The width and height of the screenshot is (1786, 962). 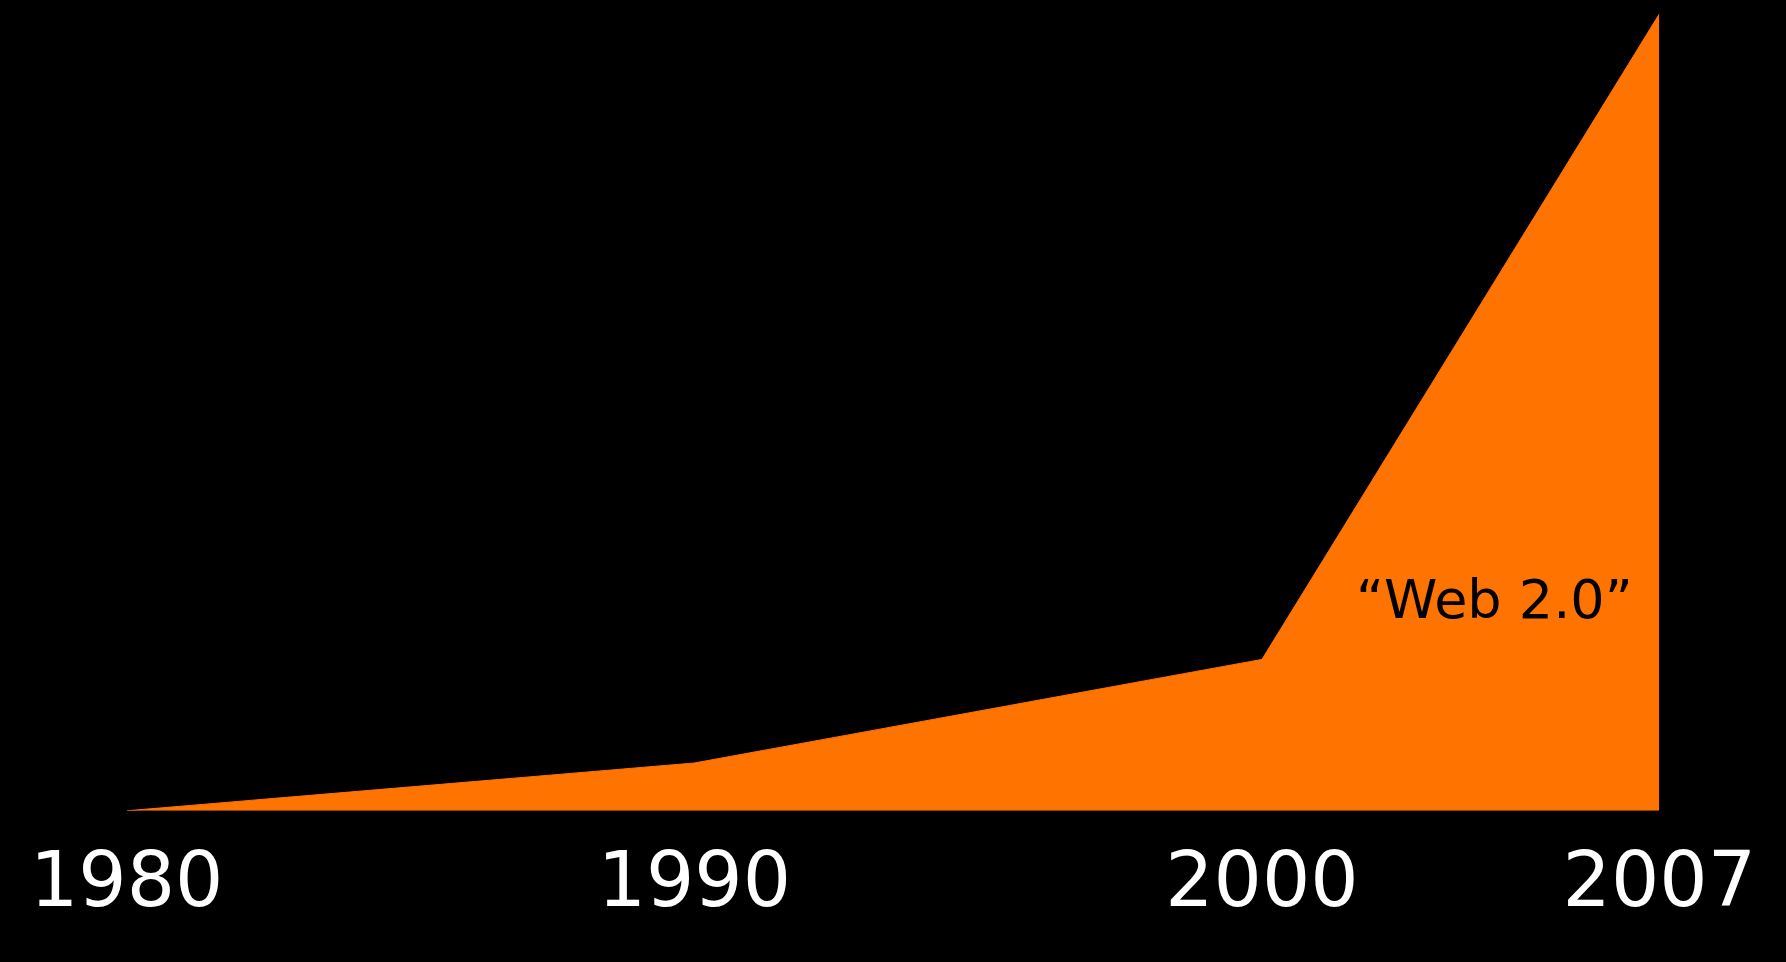 I want to click on x-tick-label: 2000, so click(x=1262, y=880).